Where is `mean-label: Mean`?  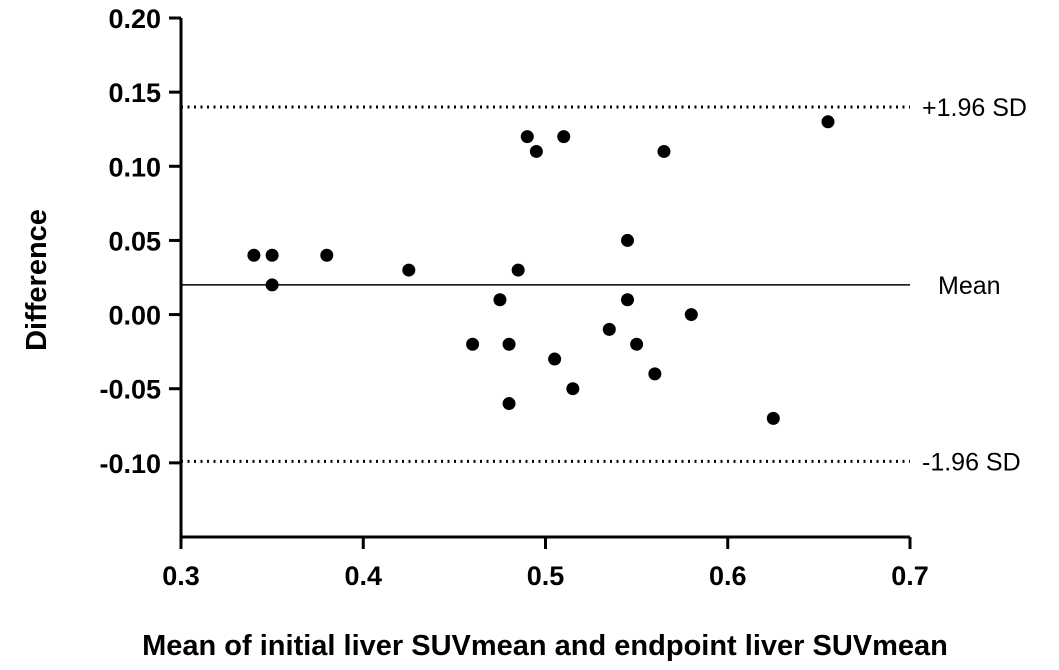 mean-label: Mean is located at coordinates (969, 286).